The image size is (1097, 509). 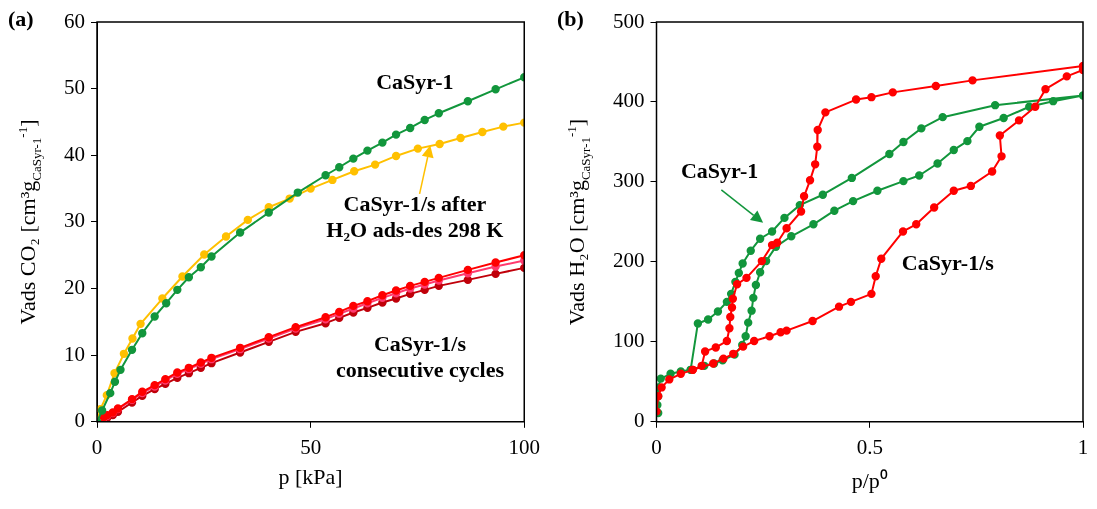 I want to click on y-tick-label: 10, so click(x=74, y=353).